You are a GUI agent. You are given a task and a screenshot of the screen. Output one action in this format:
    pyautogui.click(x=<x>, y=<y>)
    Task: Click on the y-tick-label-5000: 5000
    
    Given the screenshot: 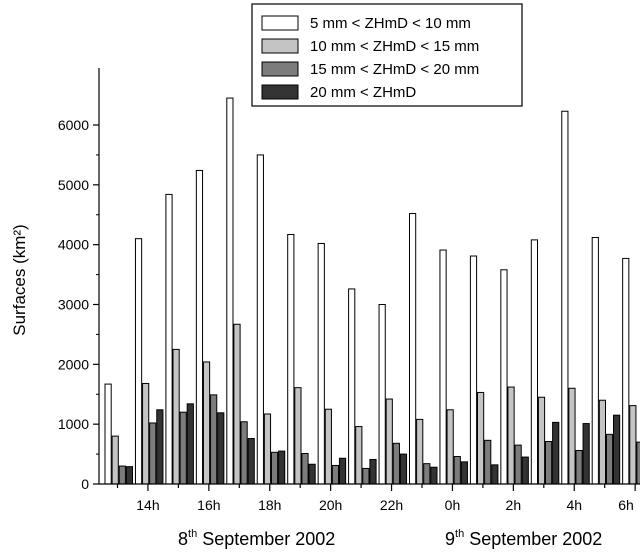 What is the action you would take?
    pyautogui.click(x=73, y=185)
    